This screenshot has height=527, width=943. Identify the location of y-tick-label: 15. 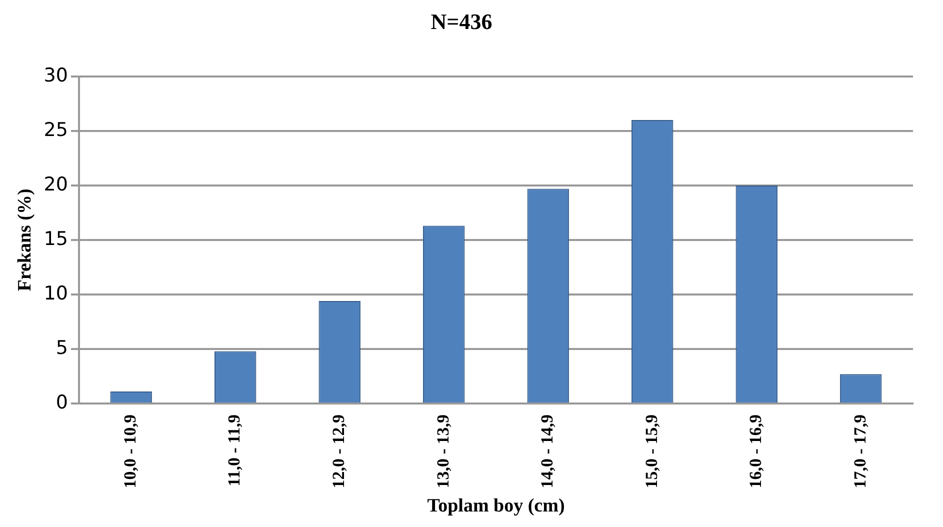
(56, 239).